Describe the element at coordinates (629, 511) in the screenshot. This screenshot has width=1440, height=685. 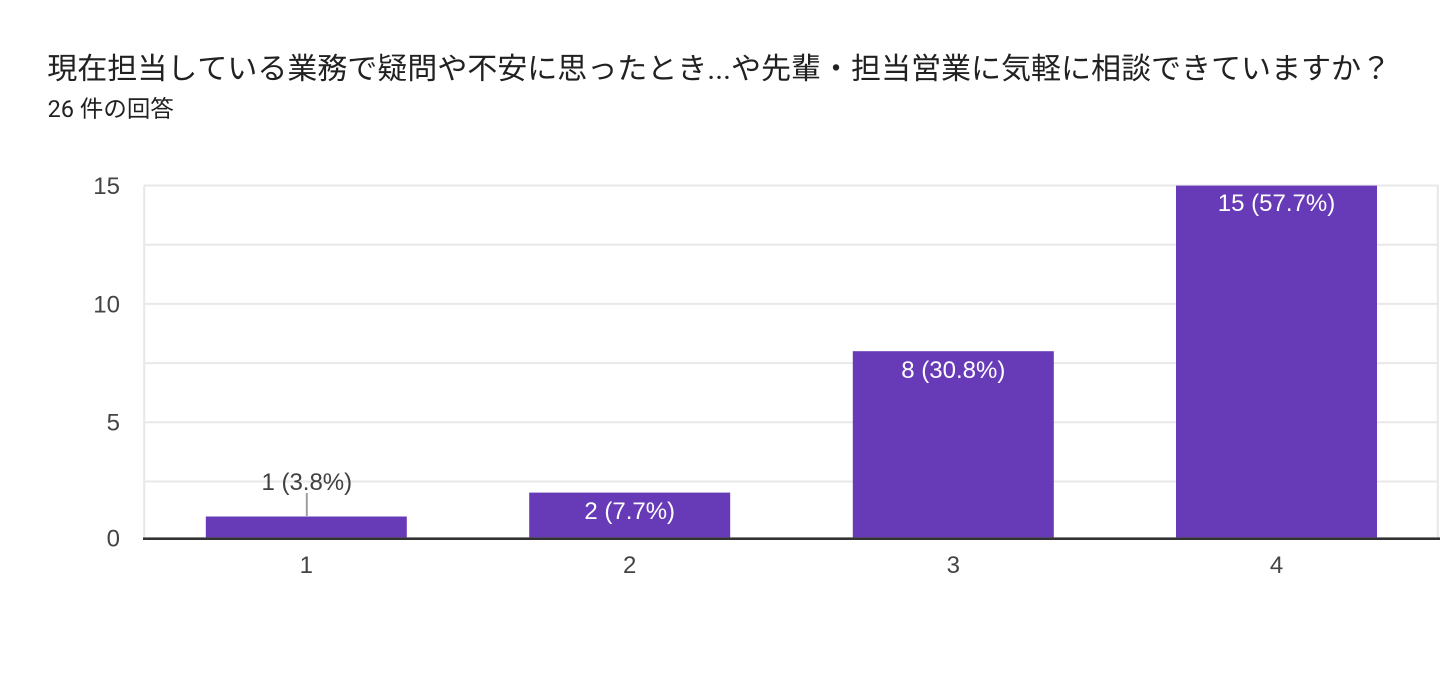
I see `svg-text: 2 (7.7%)` at that location.